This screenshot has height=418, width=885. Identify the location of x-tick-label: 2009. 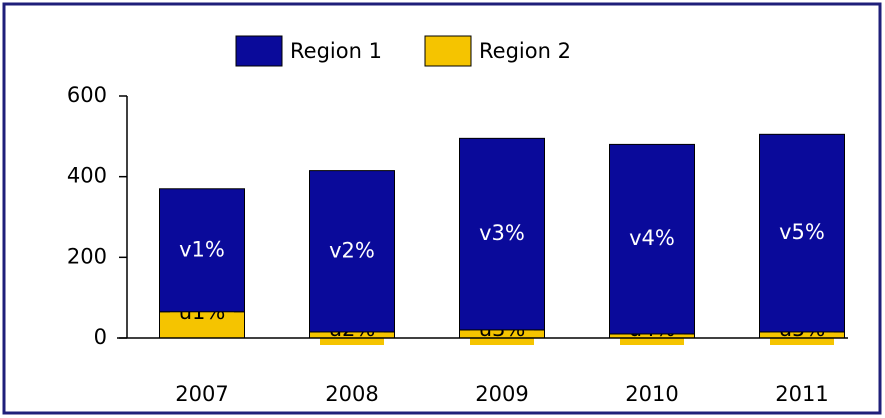
(501, 394).